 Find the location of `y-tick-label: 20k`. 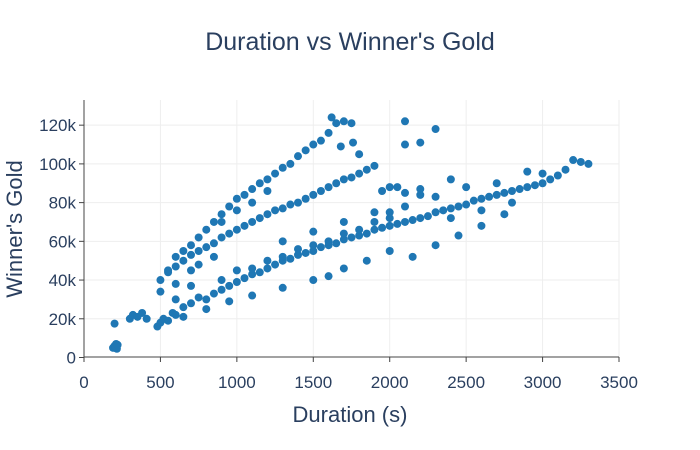

y-tick-label: 20k is located at coordinates (63, 319).